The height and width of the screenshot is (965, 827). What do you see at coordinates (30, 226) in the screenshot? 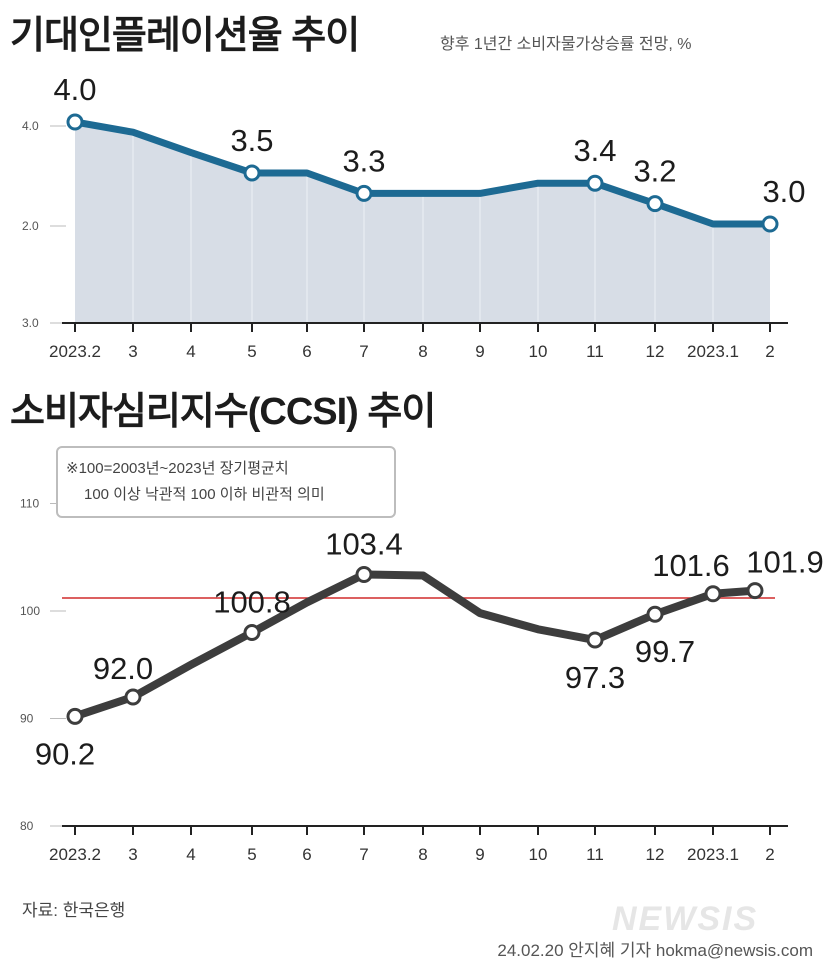
I see `chart1-ytick: 2.0` at bounding box center [30, 226].